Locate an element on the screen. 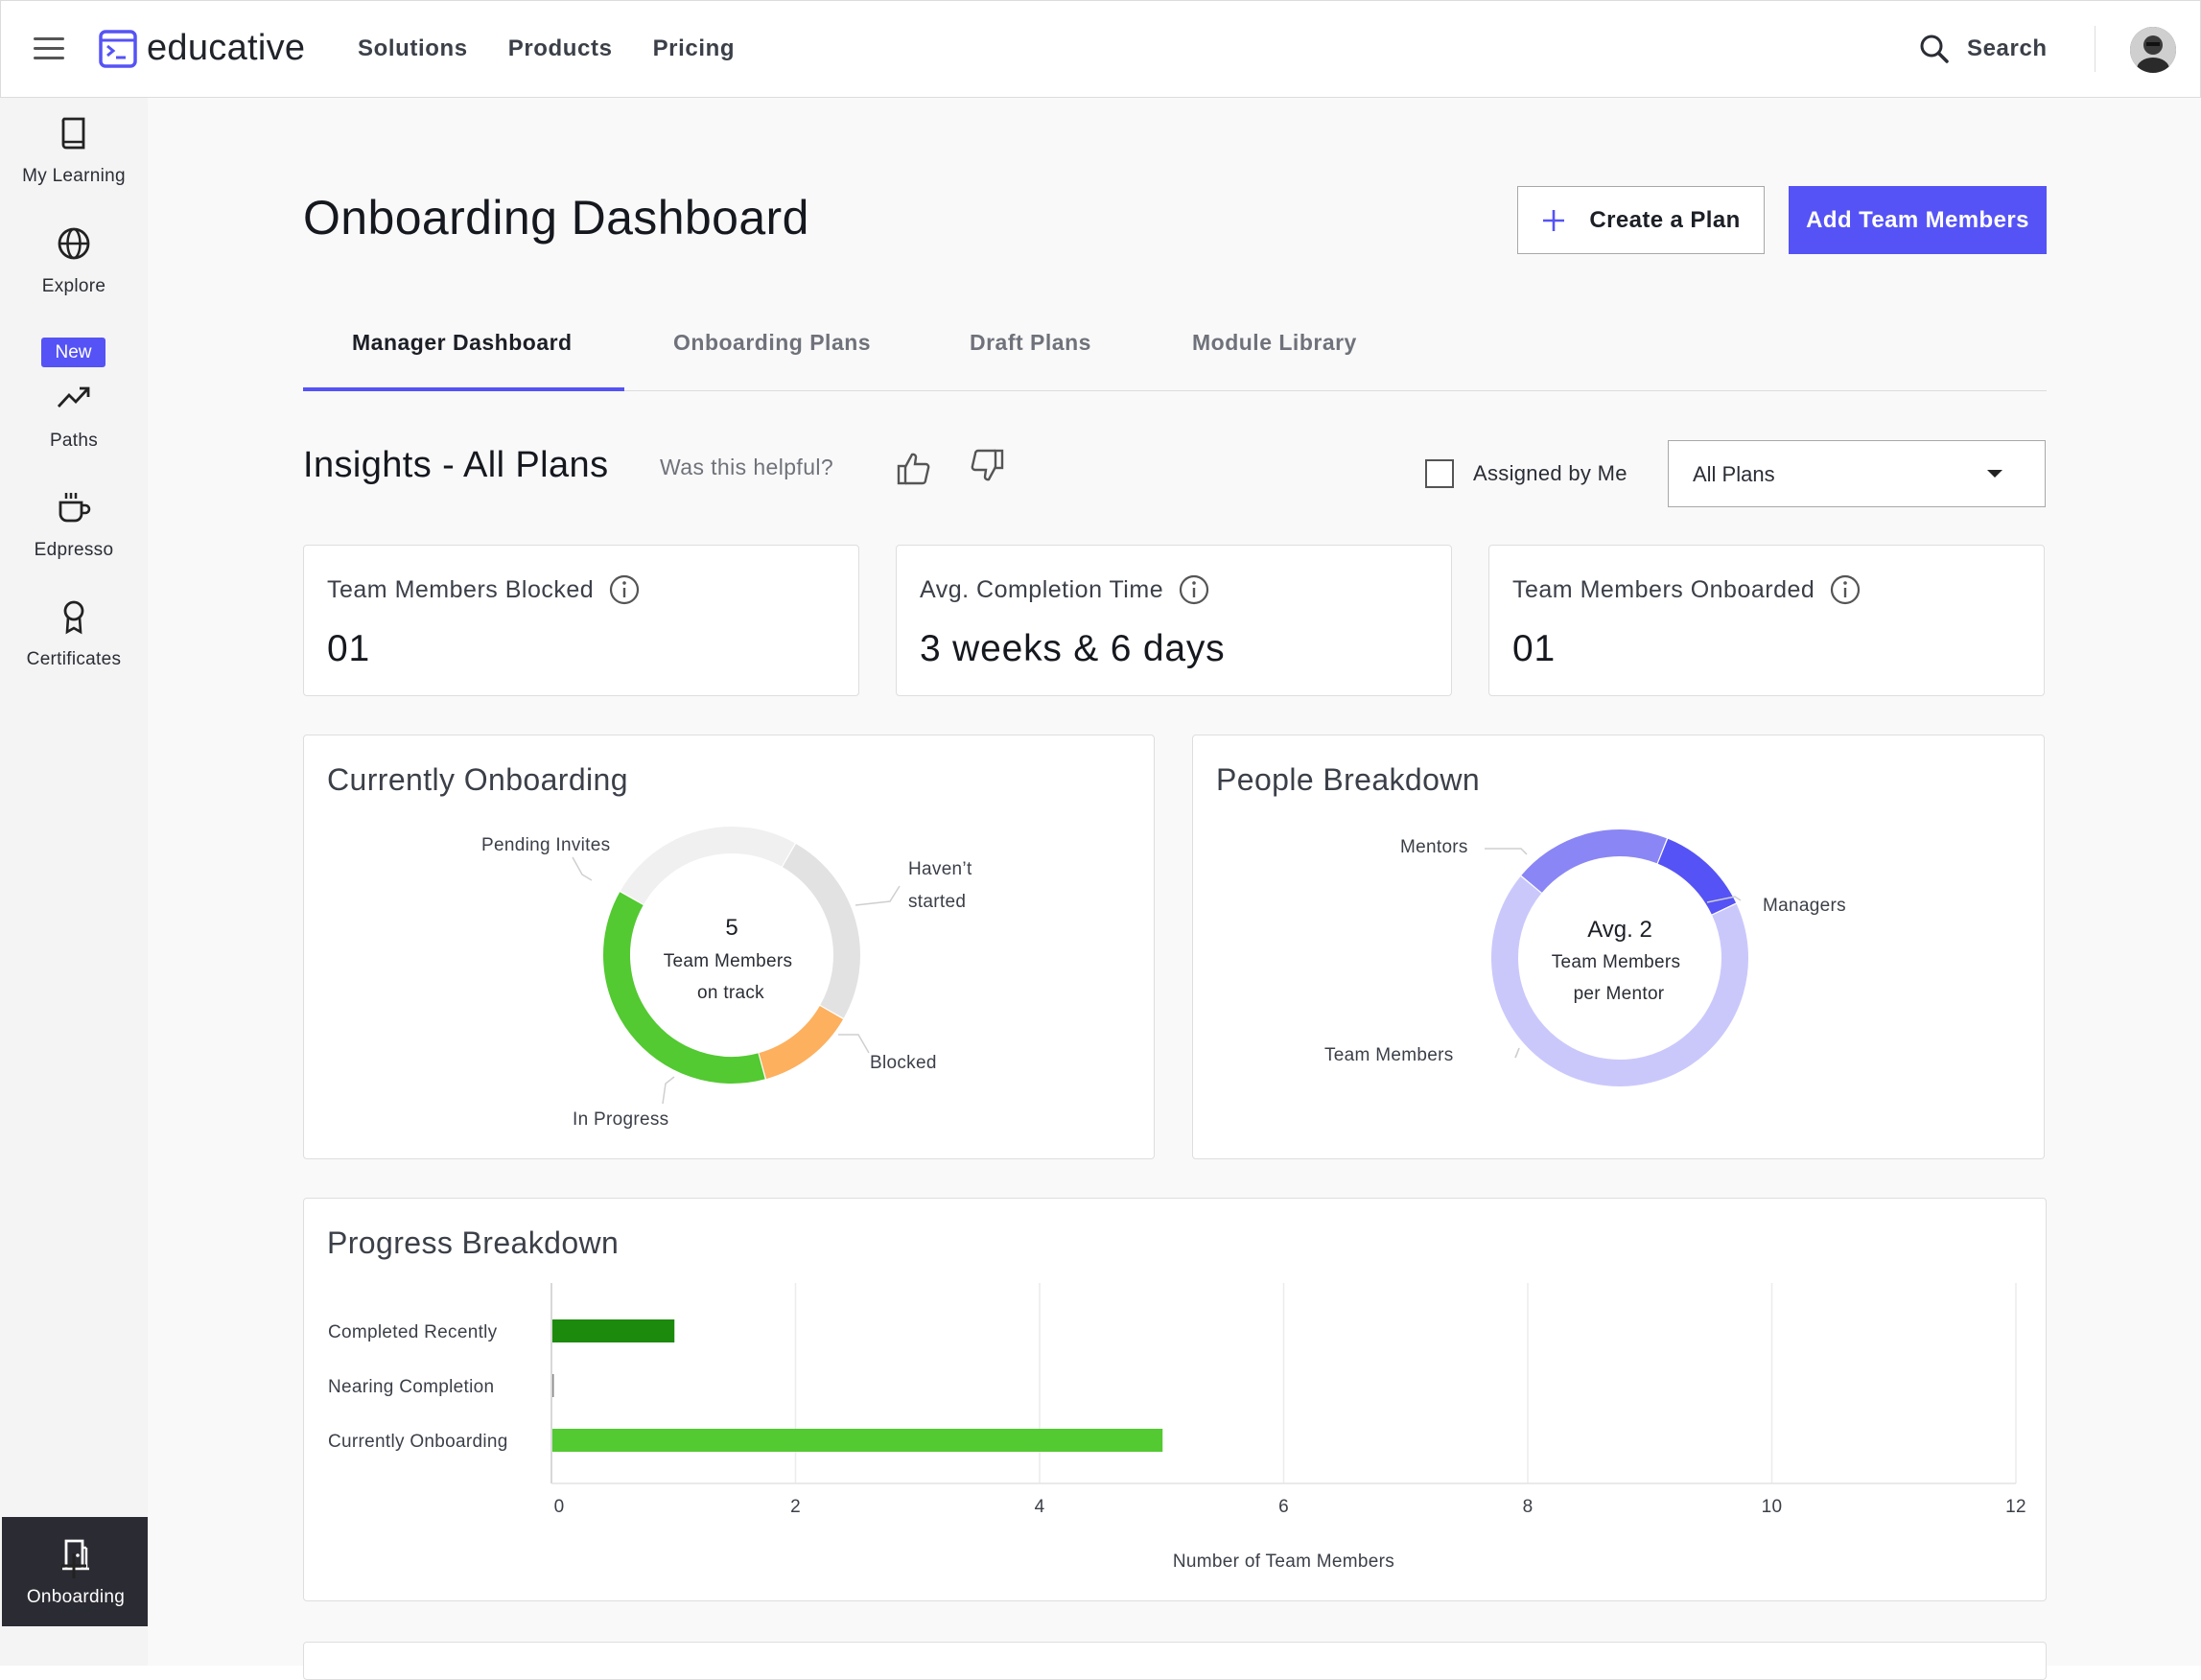 The width and height of the screenshot is (2201, 1680). stat-card-blocked: Team Members Blocked 01 is located at coordinates (581, 620).